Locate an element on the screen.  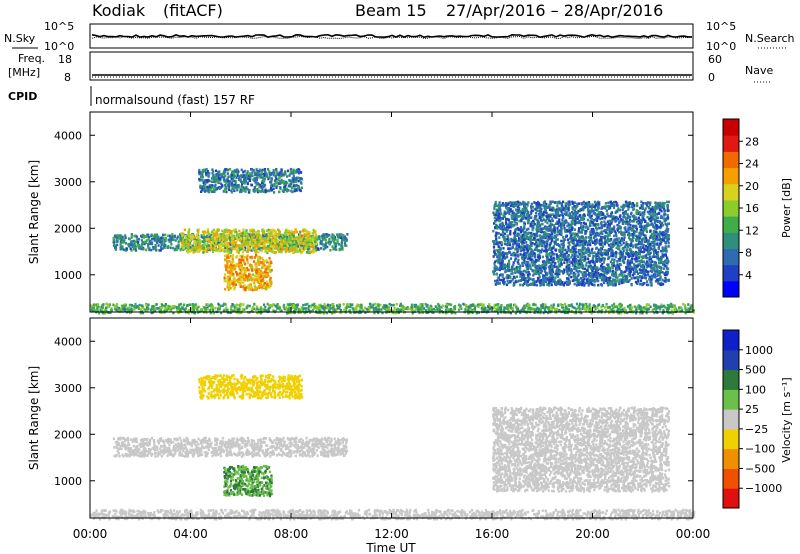
freq-label: Freq. is located at coordinates (31, 58).